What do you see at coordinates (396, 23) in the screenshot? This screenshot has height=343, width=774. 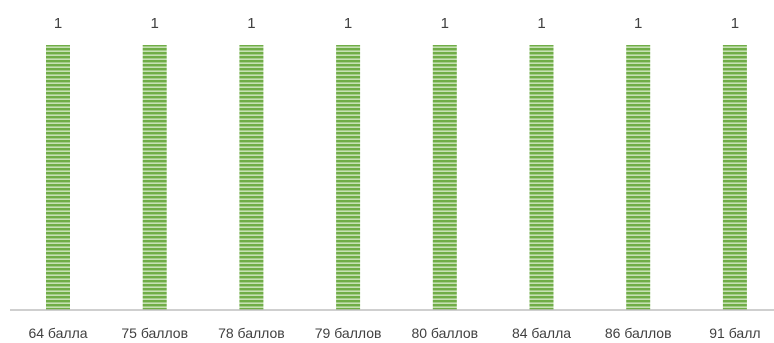 I see `data-labels-group: 1 1 1 1 1 1 1 1` at bounding box center [396, 23].